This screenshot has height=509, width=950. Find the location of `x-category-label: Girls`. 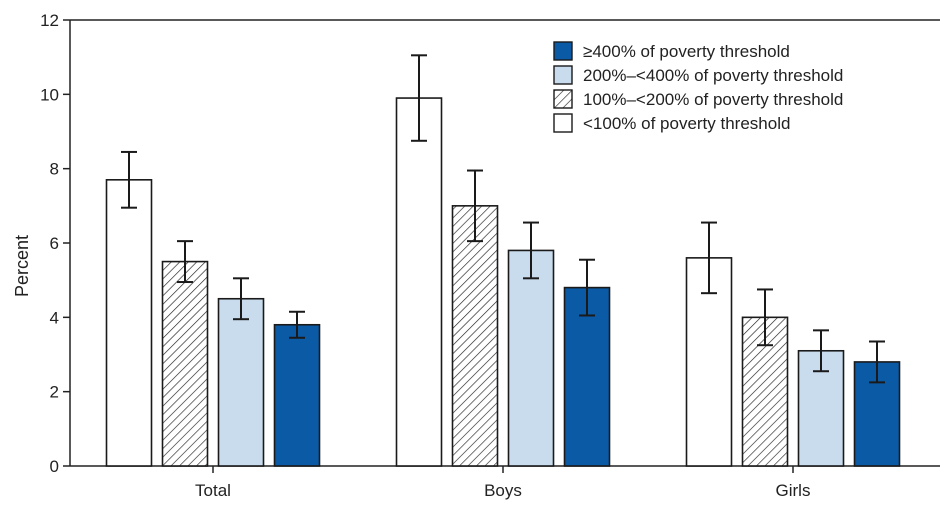

x-category-label: Girls is located at coordinates (793, 490).